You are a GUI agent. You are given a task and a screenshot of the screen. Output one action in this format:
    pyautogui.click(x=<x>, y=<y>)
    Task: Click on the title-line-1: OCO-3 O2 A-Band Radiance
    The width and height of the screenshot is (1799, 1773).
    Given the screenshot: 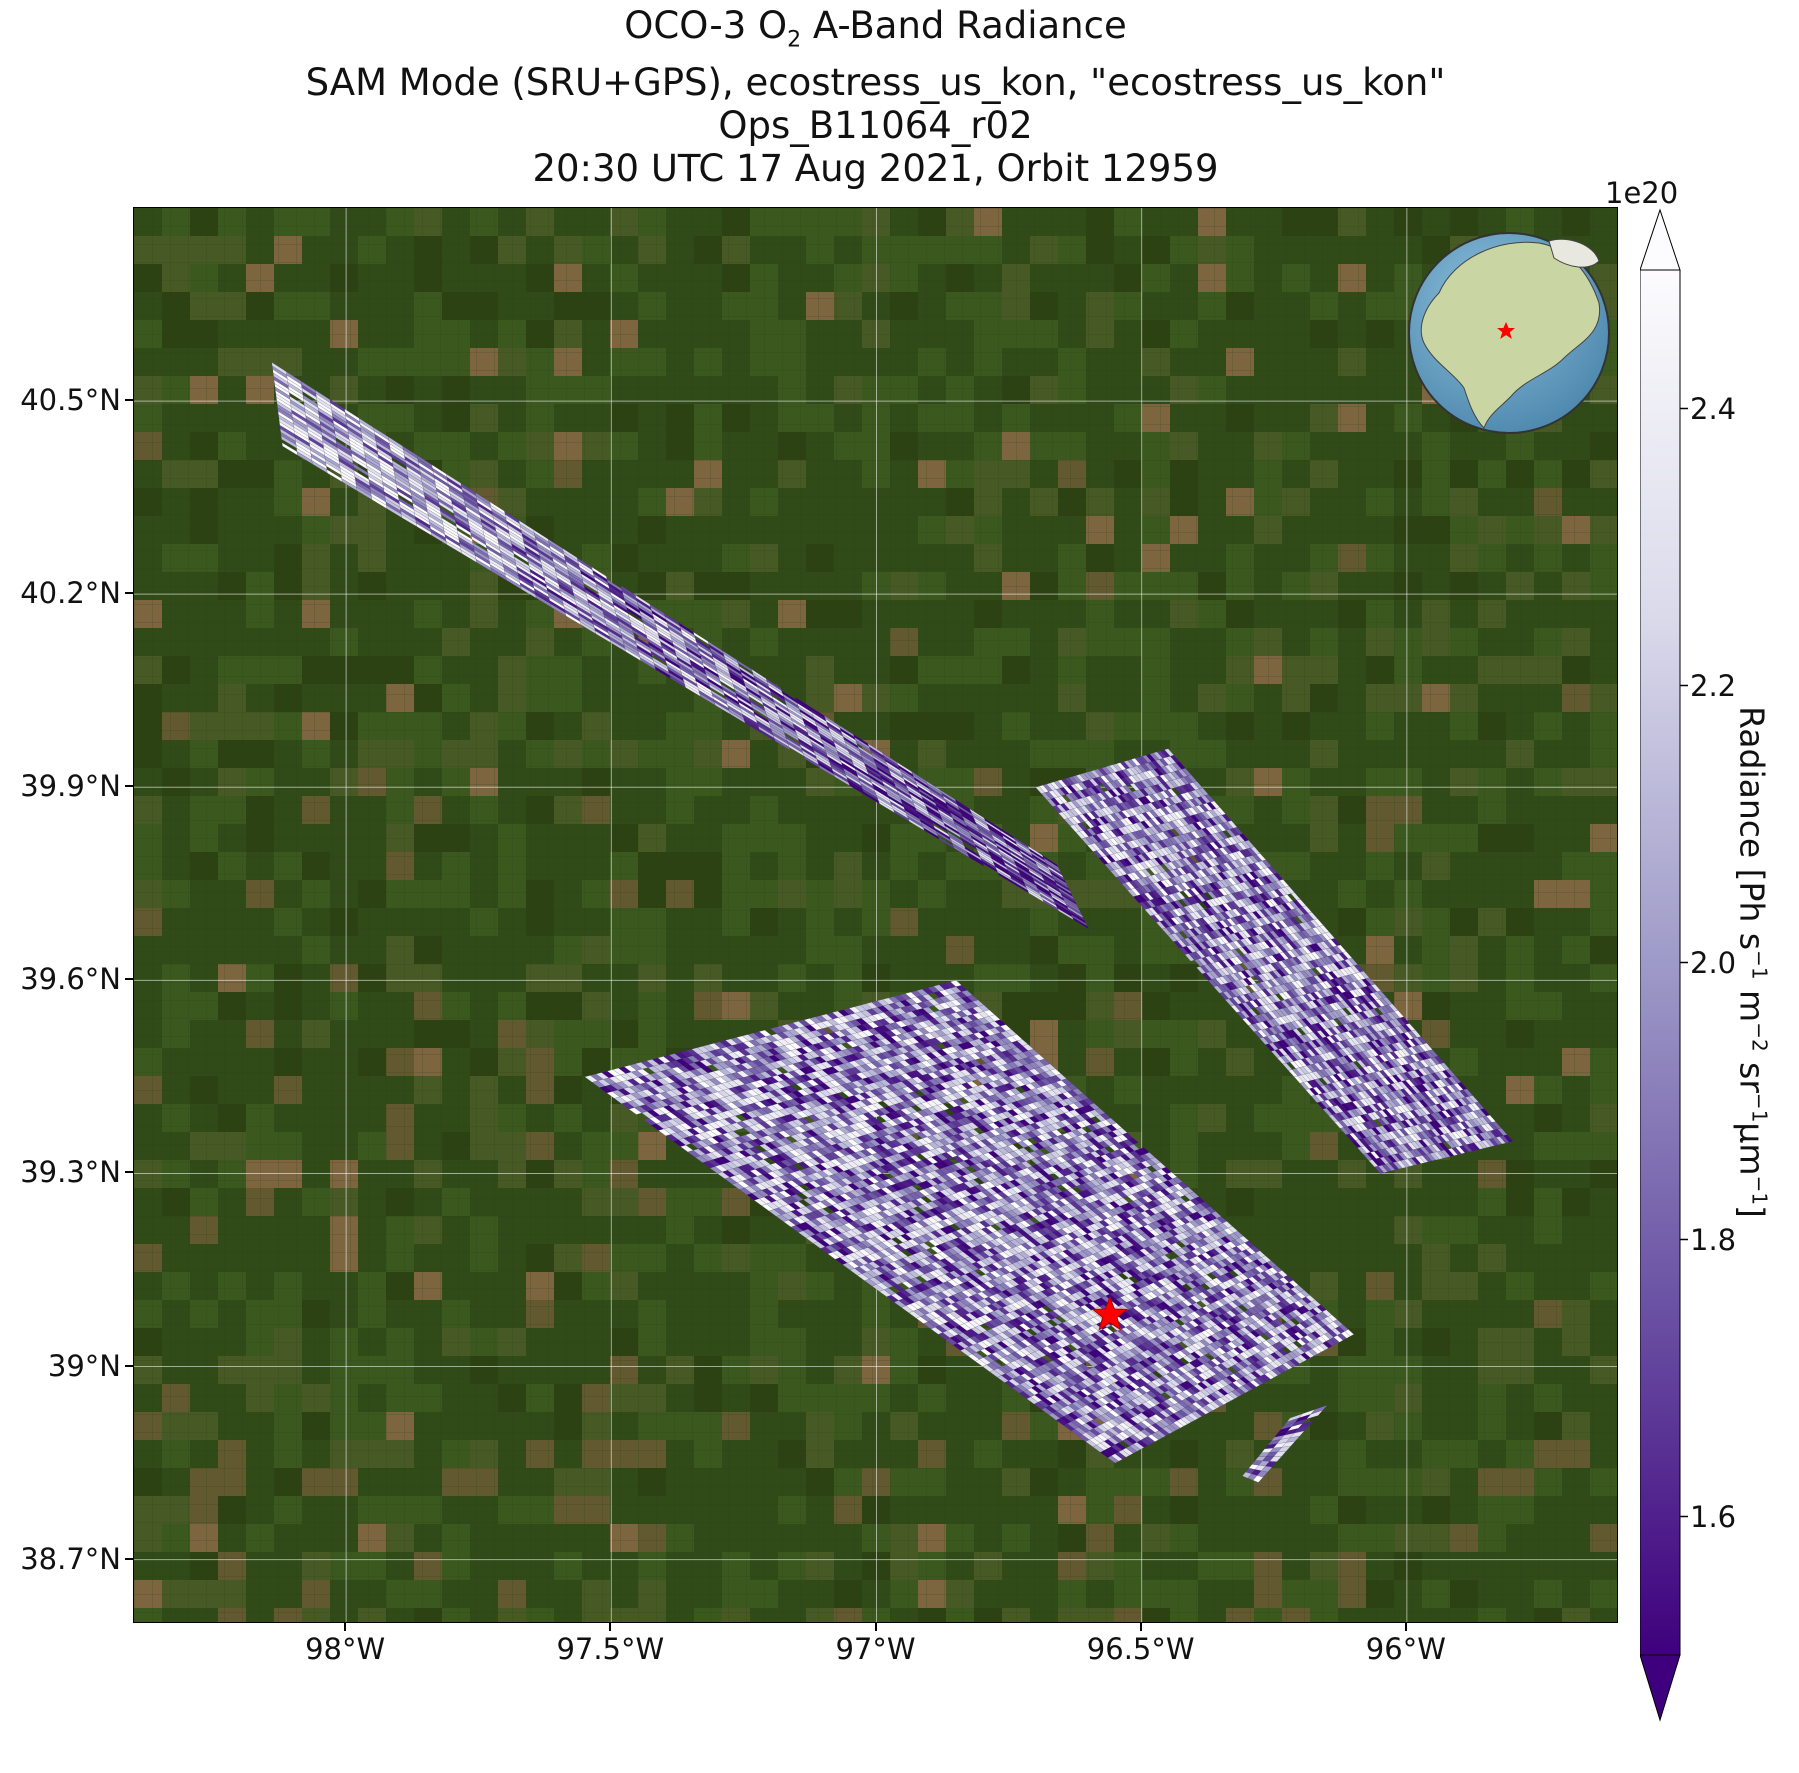 What is the action you would take?
    pyautogui.click(x=875, y=28)
    